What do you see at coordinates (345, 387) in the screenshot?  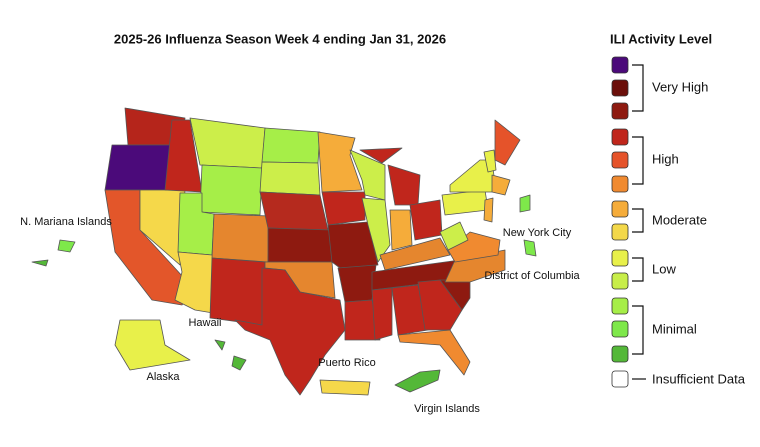 I see `puerto-rico` at bounding box center [345, 387].